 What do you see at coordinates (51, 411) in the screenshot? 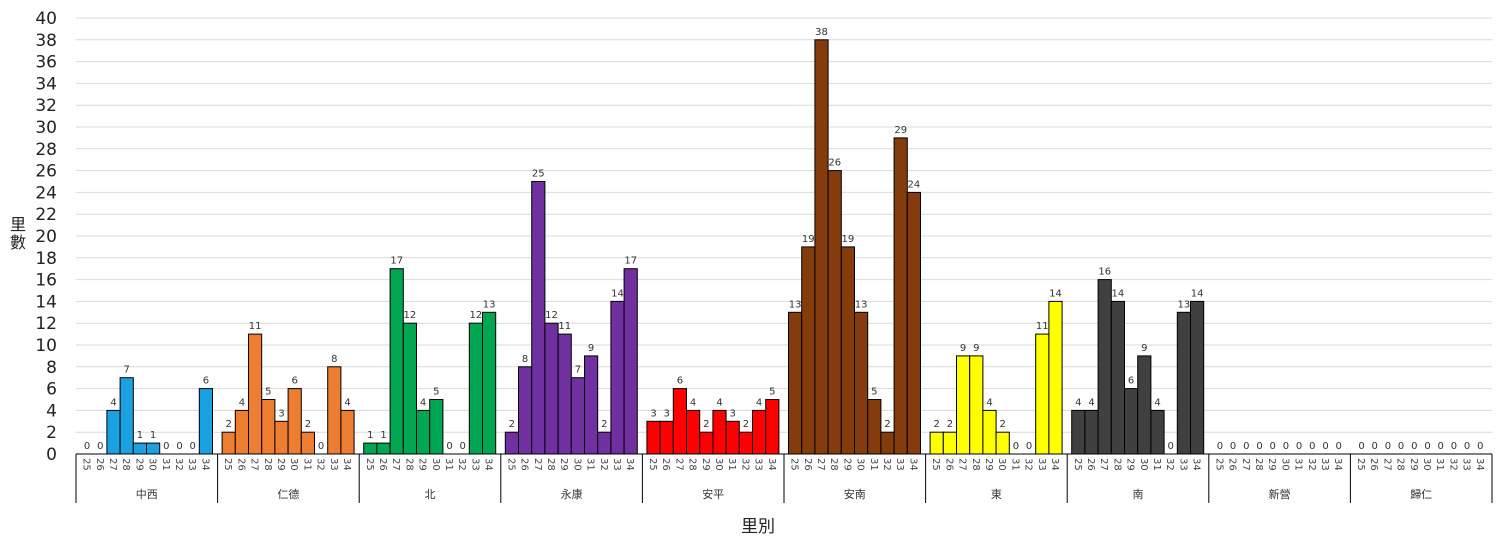
I see `y-tick-label: 4` at bounding box center [51, 411].